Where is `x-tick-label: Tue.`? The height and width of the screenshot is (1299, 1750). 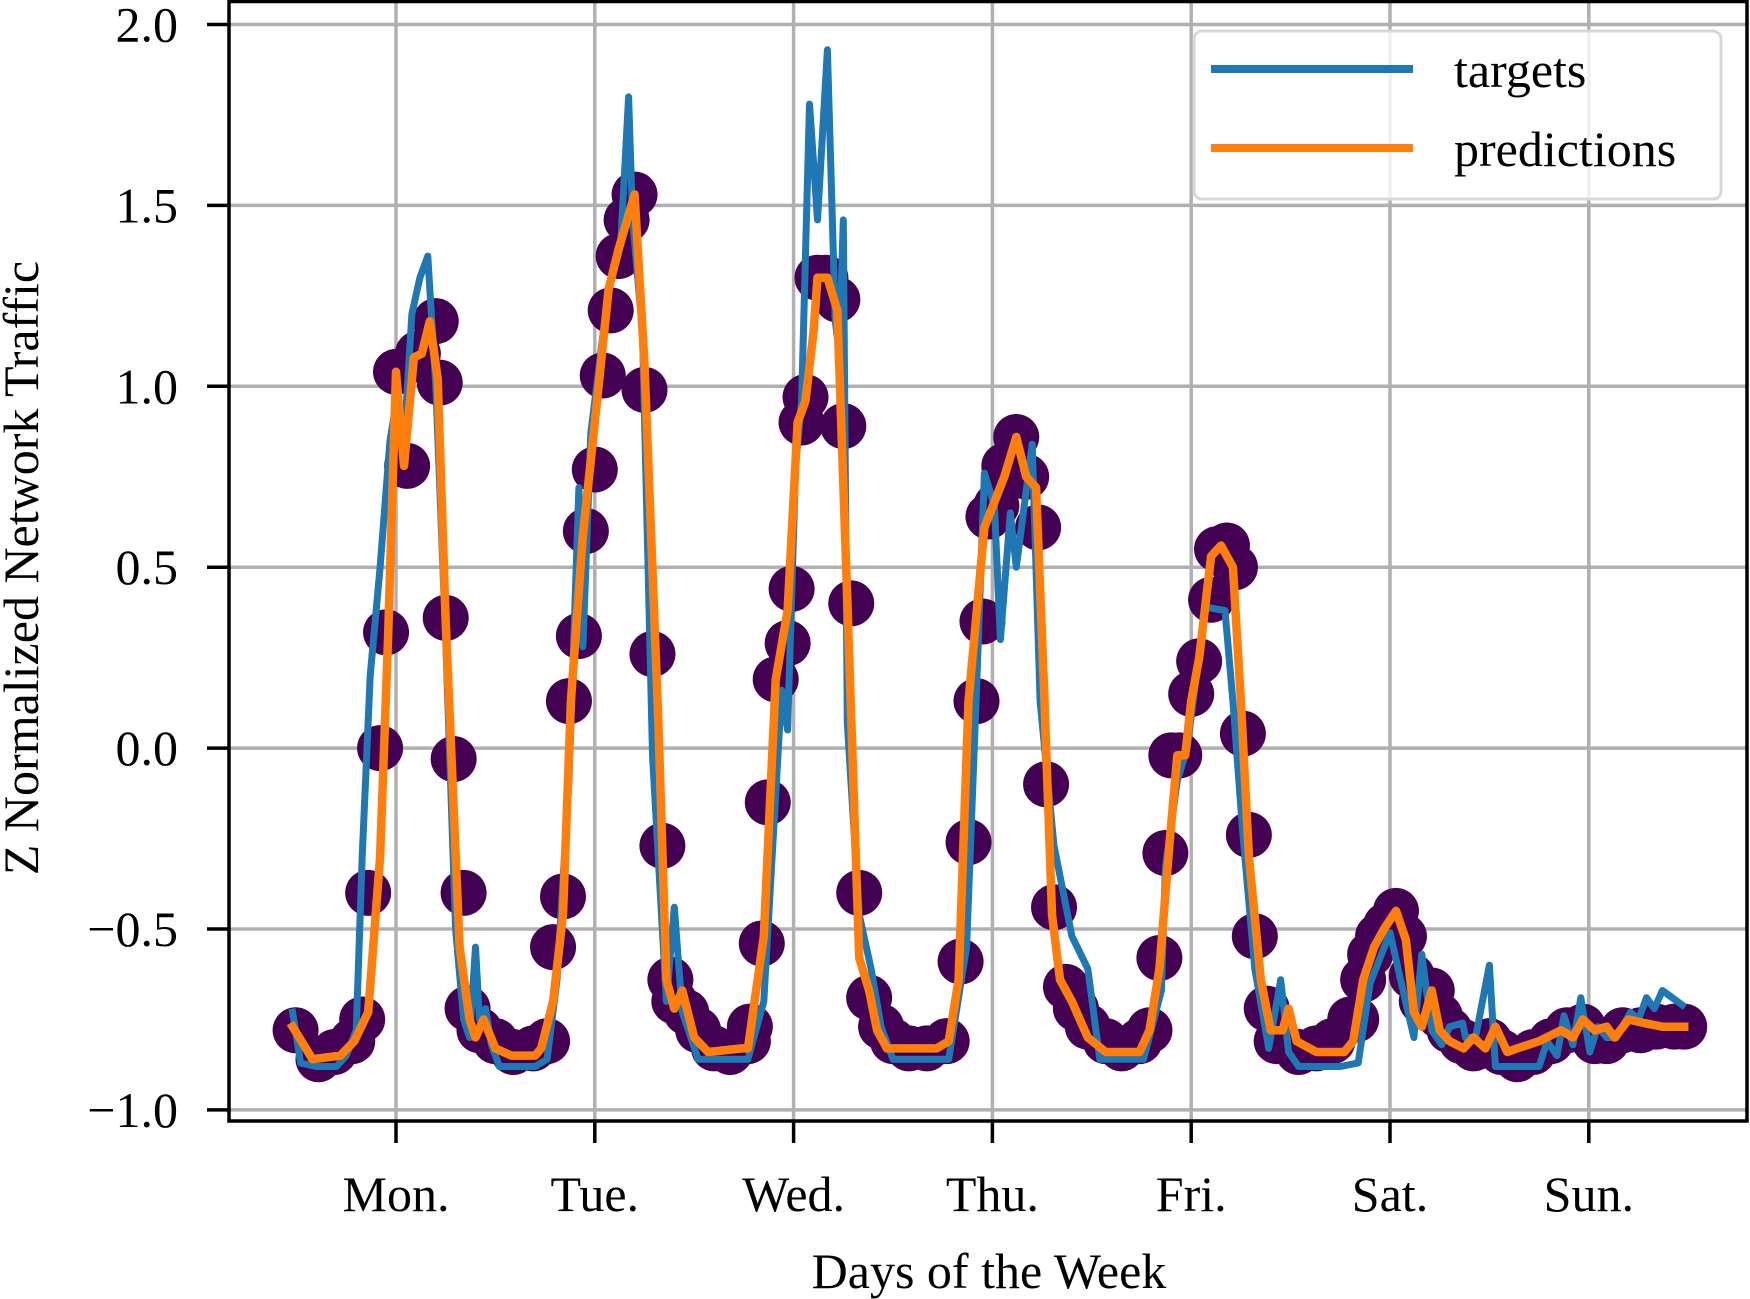
x-tick-label: Tue. is located at coordinates (595, 1194).